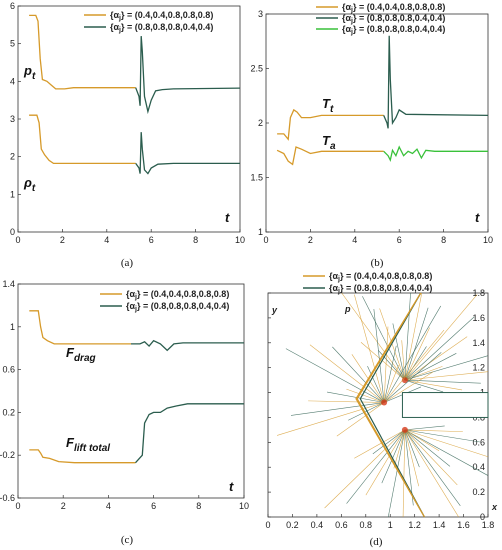 The image size is (502, 550). I want to click on x-tick-label-b: 10, so click(488, 240).